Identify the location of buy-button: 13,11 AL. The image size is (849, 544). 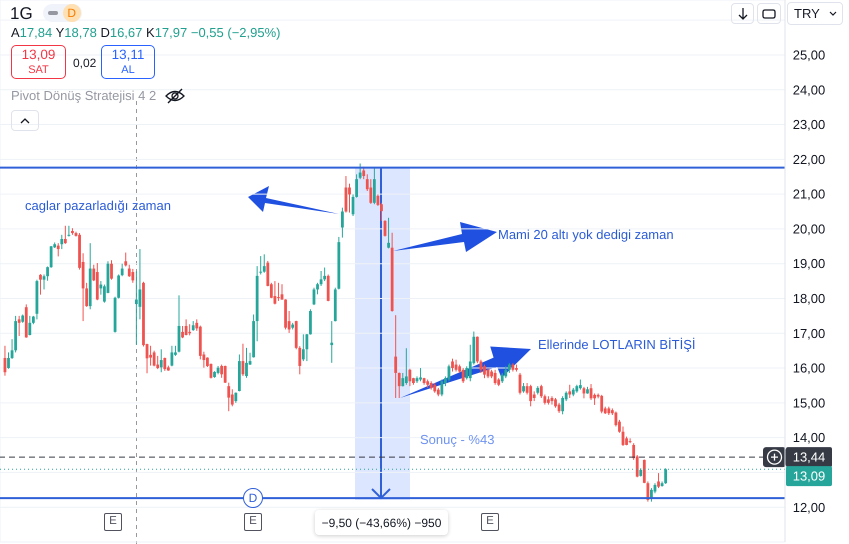
(128, 62).